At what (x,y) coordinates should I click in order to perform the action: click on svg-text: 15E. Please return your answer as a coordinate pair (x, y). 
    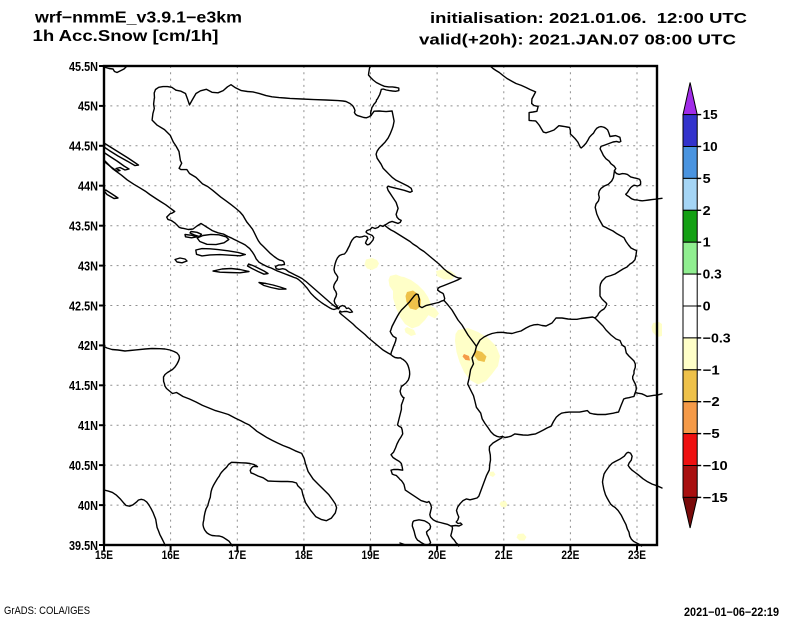
    Looking at the image, I should click on (104, 556).